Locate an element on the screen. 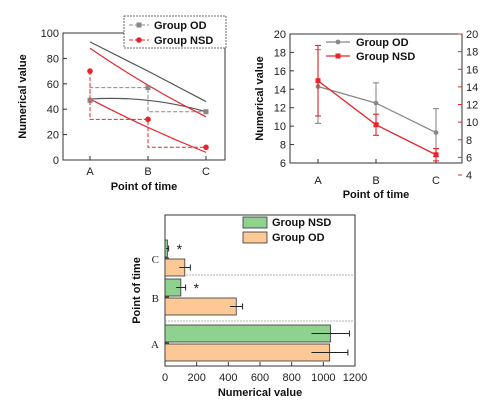 The width and height of the screenshot is (500, 412). y-right-tick-label: 14 is located at coordinates (472, 88).